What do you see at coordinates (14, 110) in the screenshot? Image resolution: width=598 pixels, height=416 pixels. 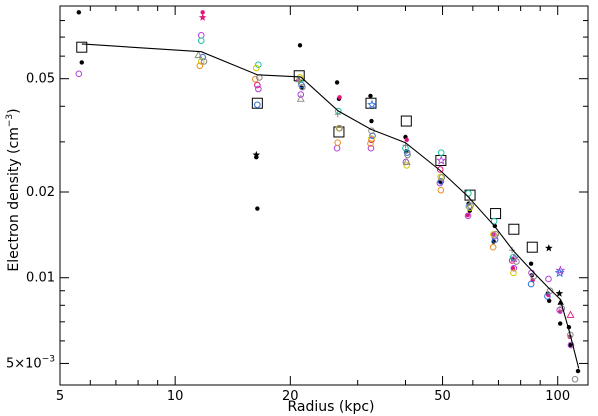 I see `y-axis-label-close: )` at bounding box center [14, 110].